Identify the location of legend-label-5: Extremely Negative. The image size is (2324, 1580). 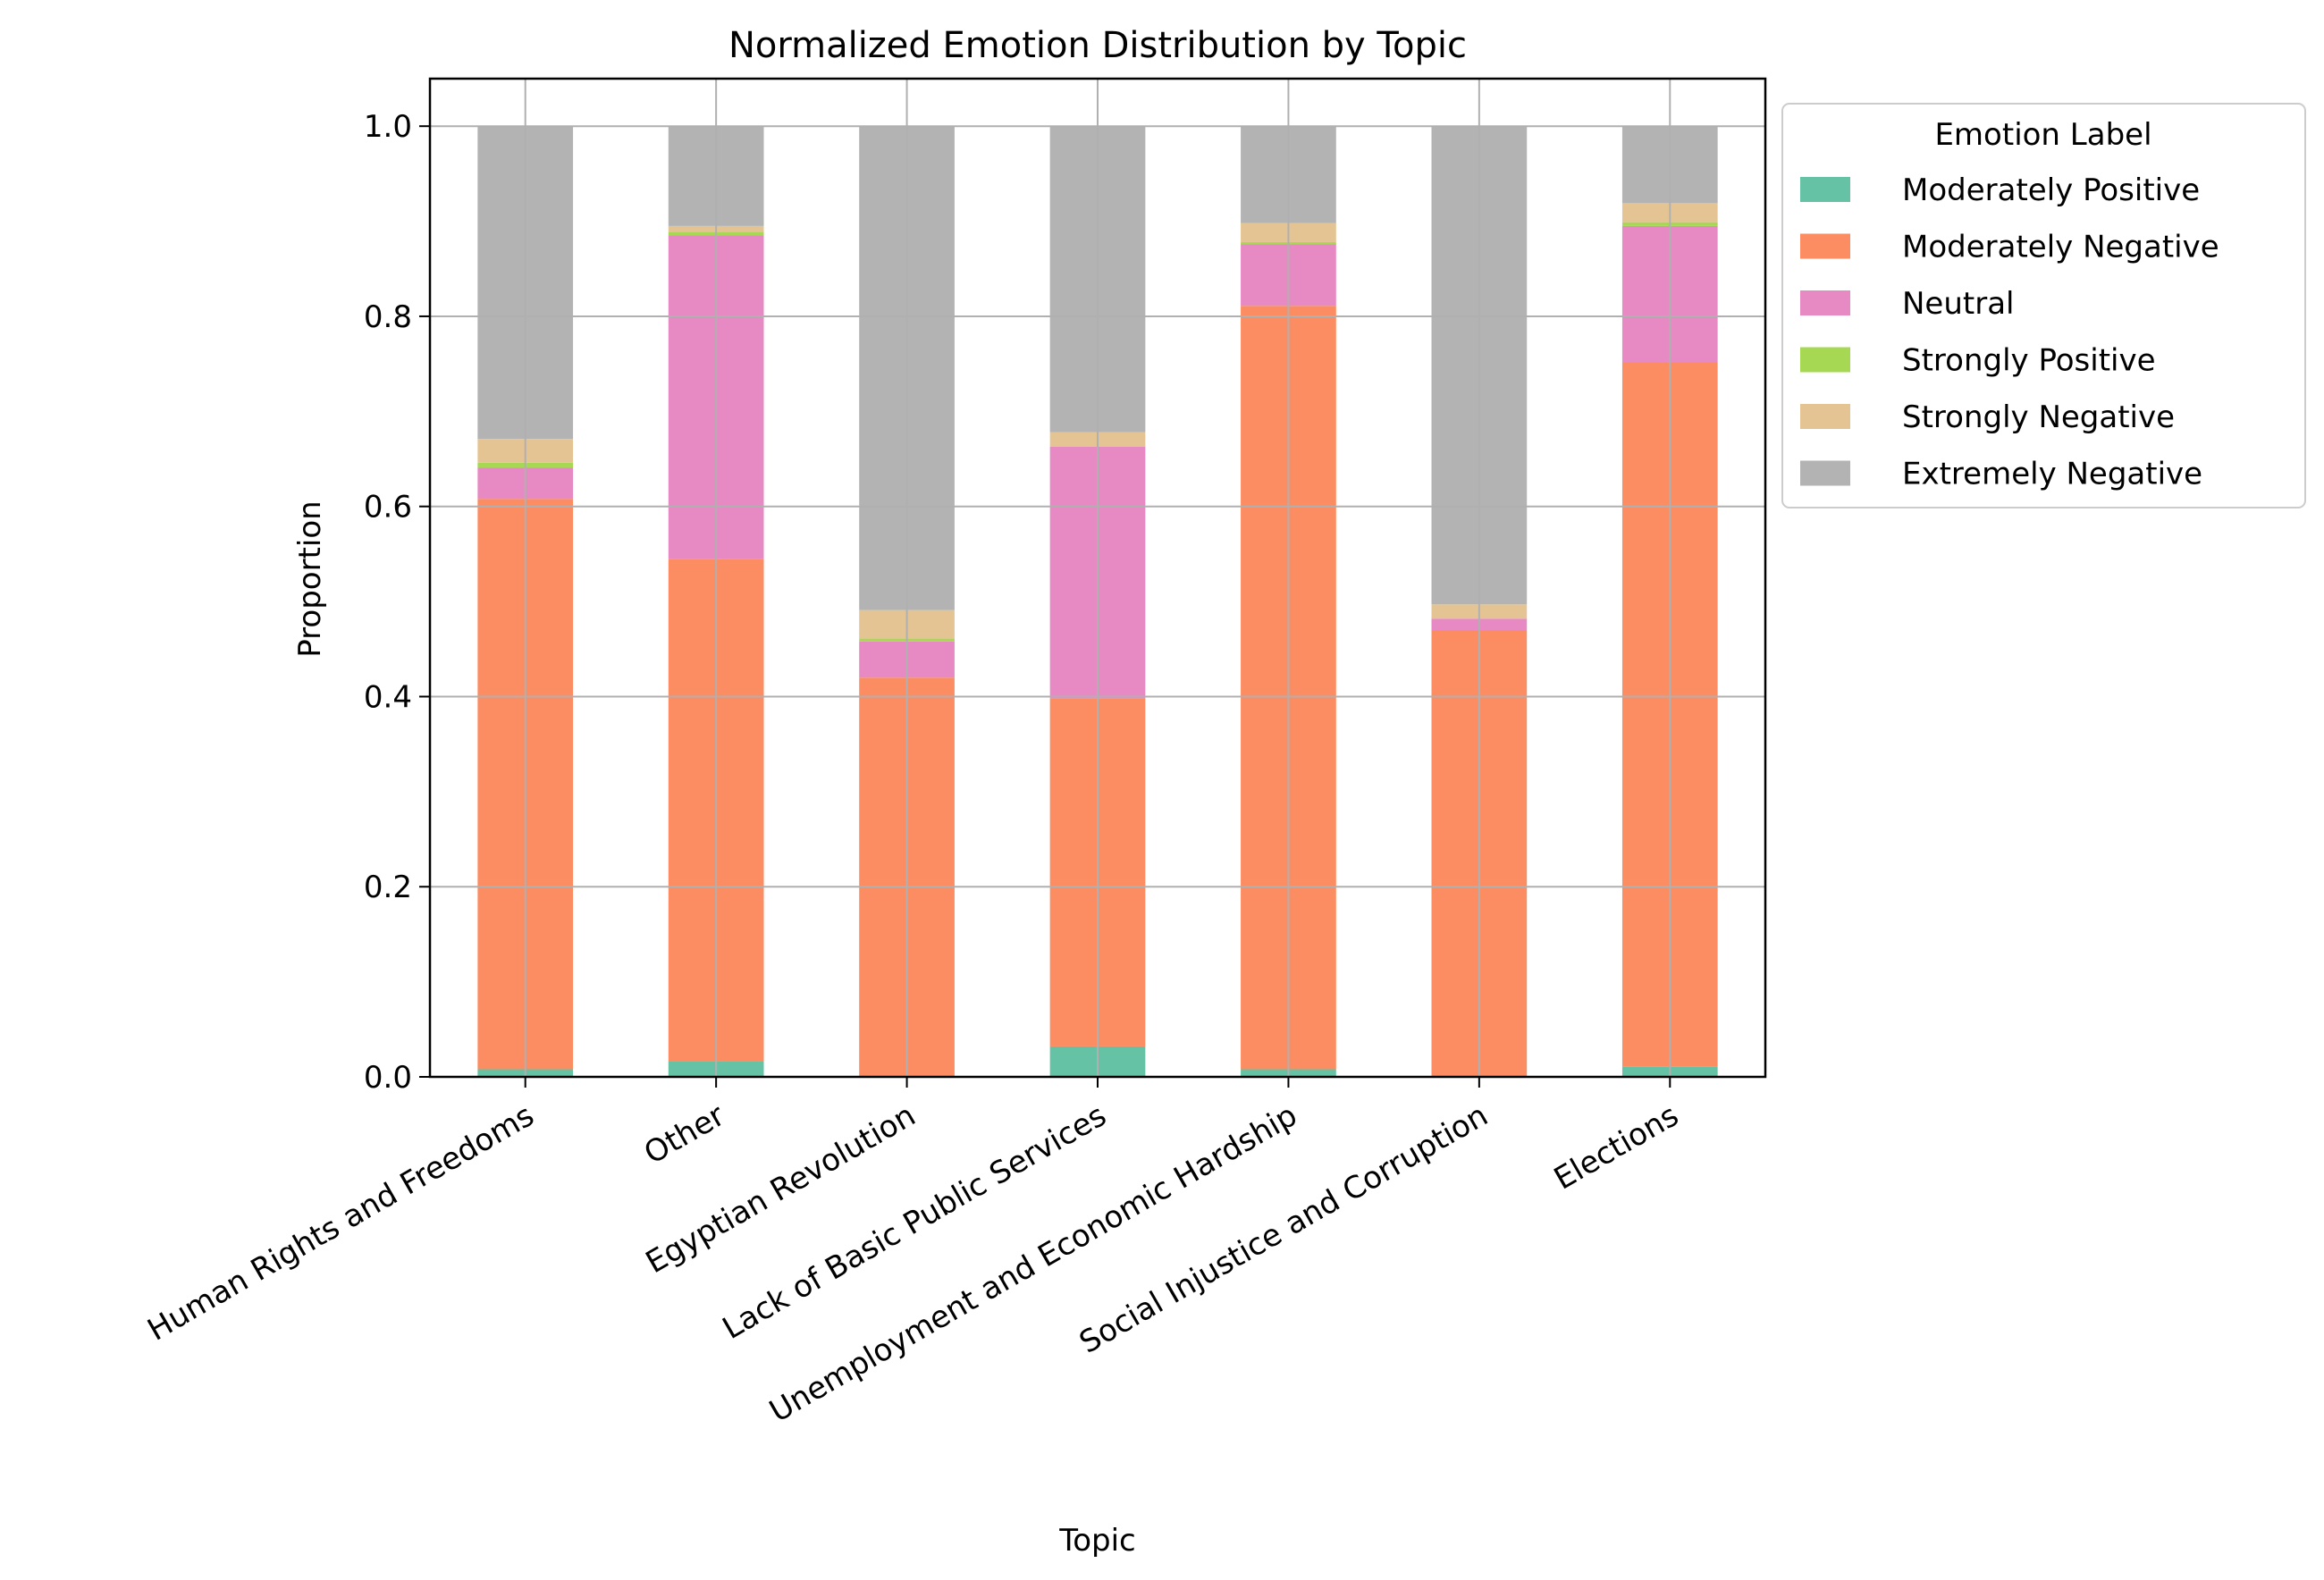
(2052, 475).